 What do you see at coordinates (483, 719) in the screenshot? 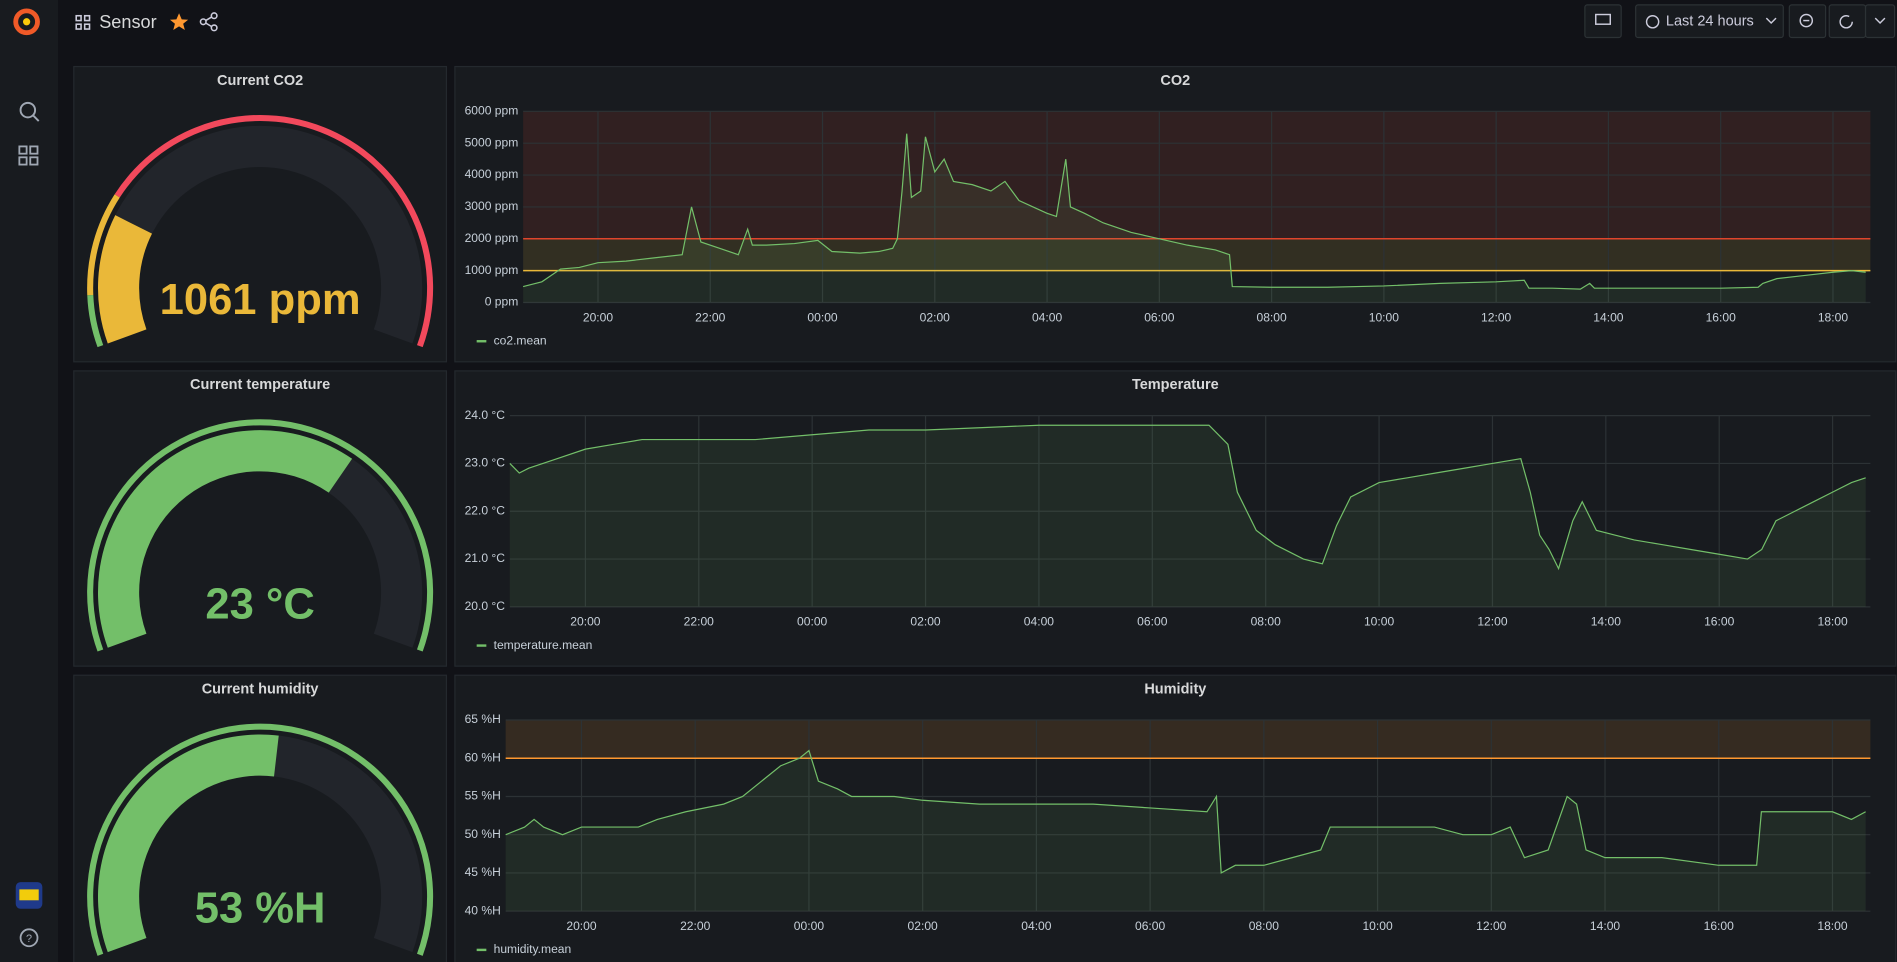
I see `y-tick-label: 65 %H` at bounding box center [483, 719].